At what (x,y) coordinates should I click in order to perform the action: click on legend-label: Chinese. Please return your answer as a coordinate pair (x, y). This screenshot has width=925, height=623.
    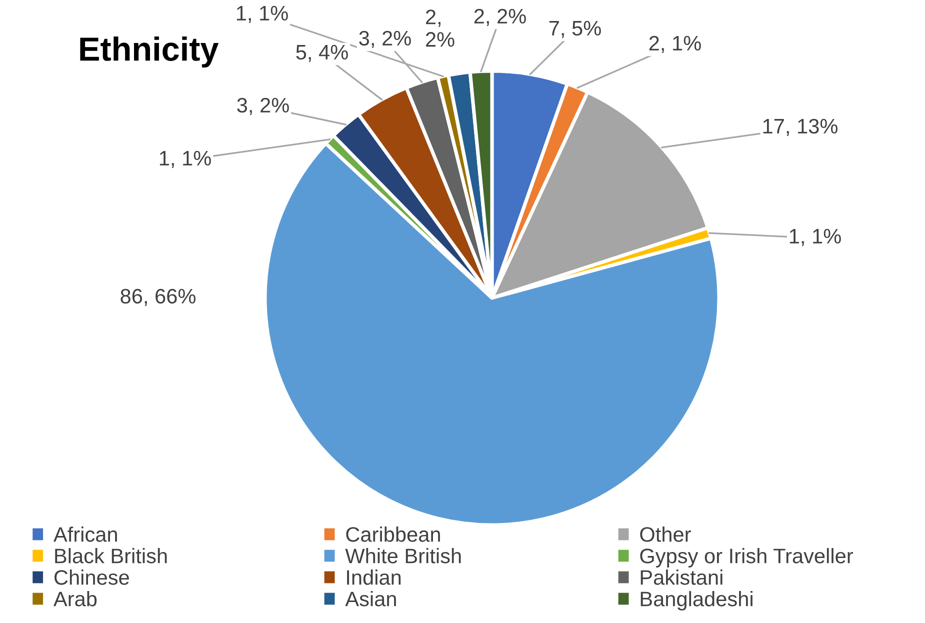
    Looking at the image, I should click on (91, 577).